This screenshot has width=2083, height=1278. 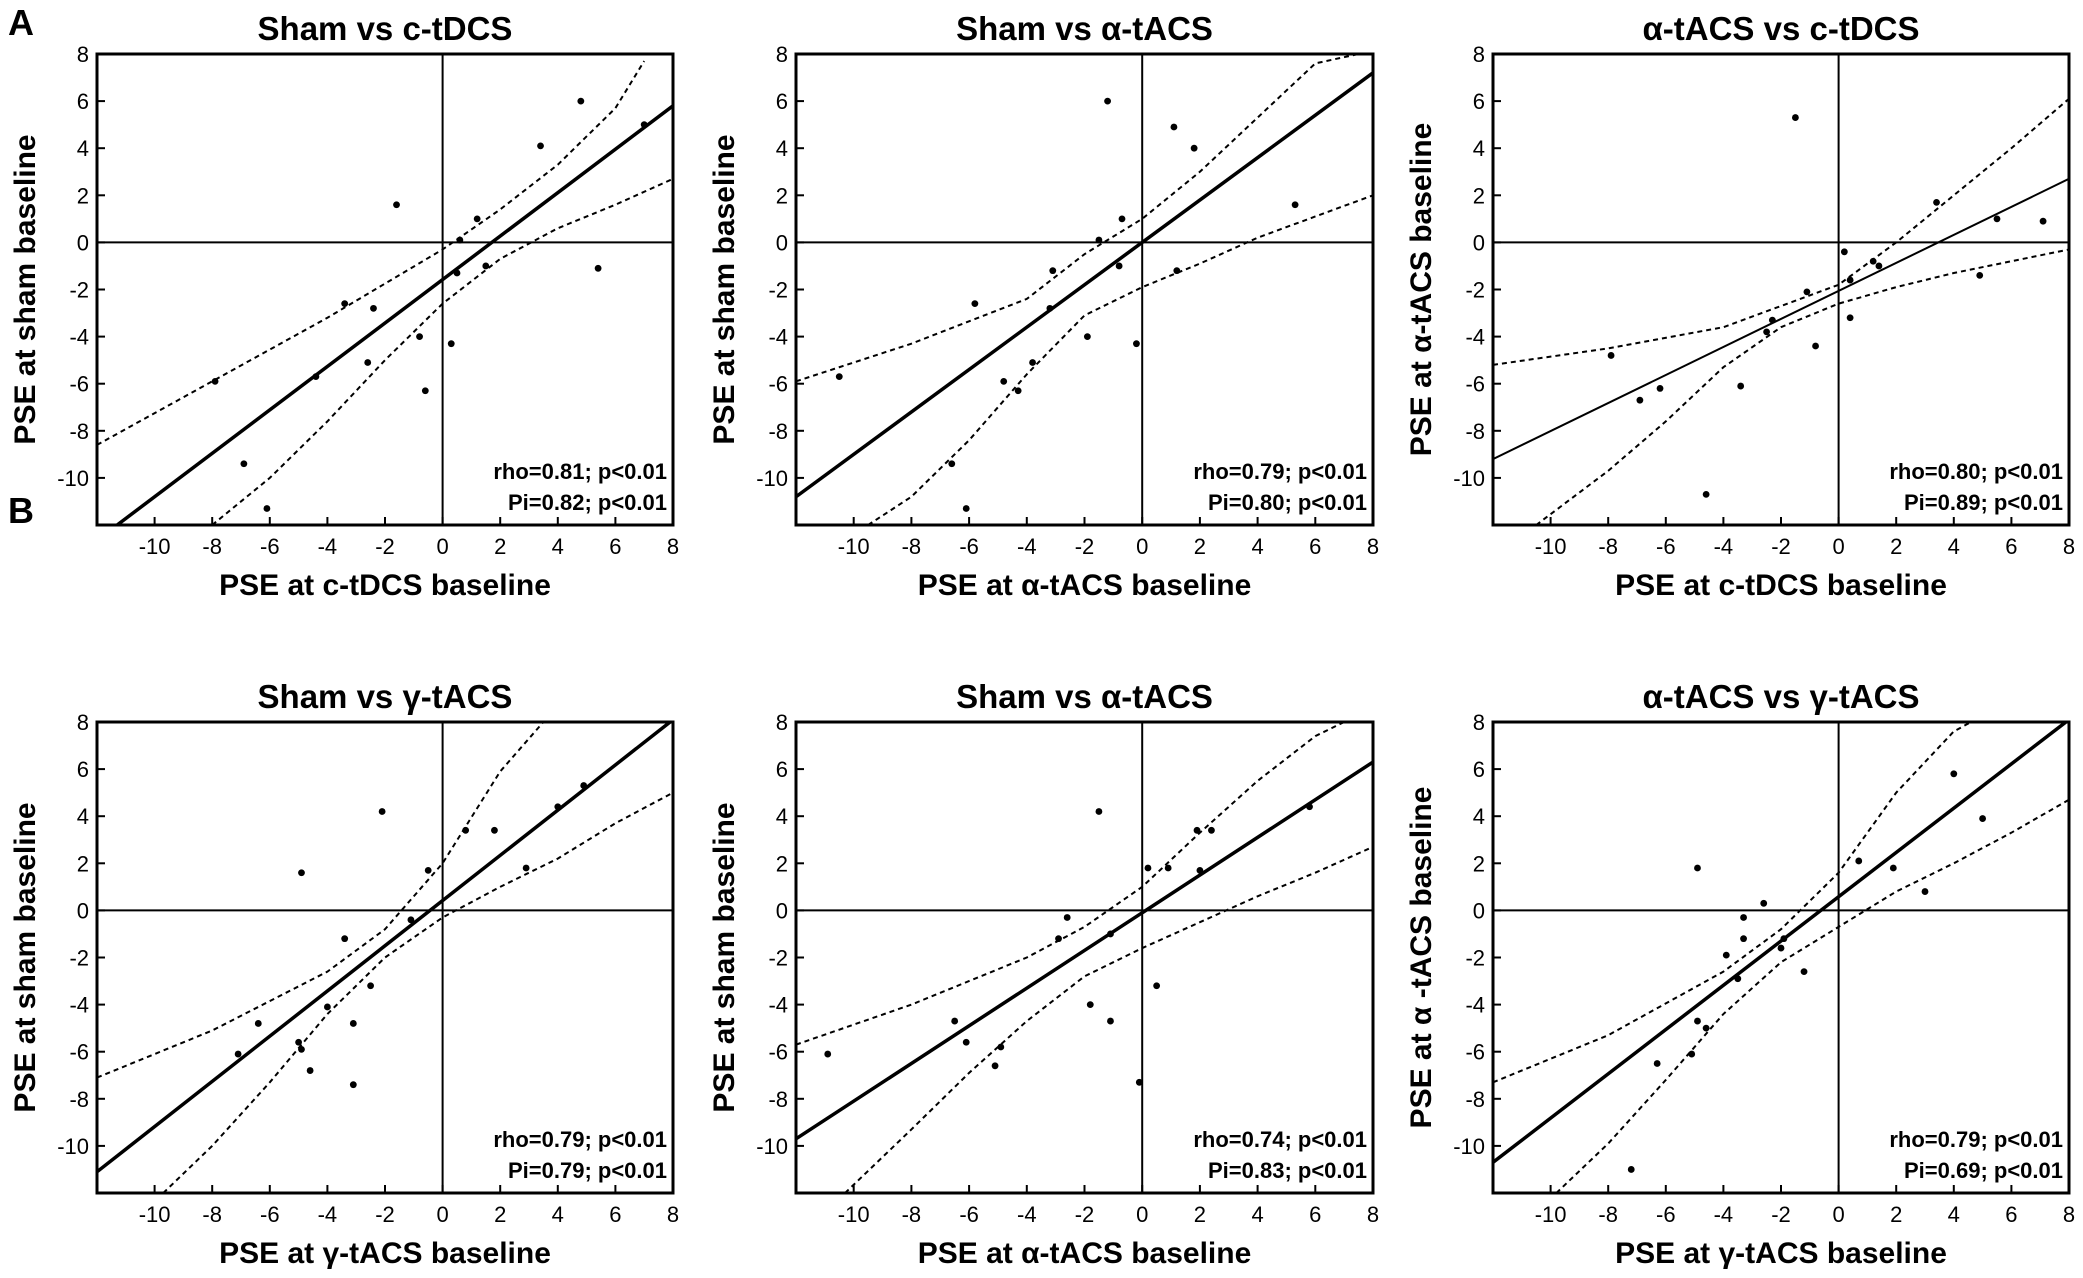 What do you see at coordinates (328, 1214) in the screenshot?
I see `x-tick-label: -4` at bounding box center [328, 1214].